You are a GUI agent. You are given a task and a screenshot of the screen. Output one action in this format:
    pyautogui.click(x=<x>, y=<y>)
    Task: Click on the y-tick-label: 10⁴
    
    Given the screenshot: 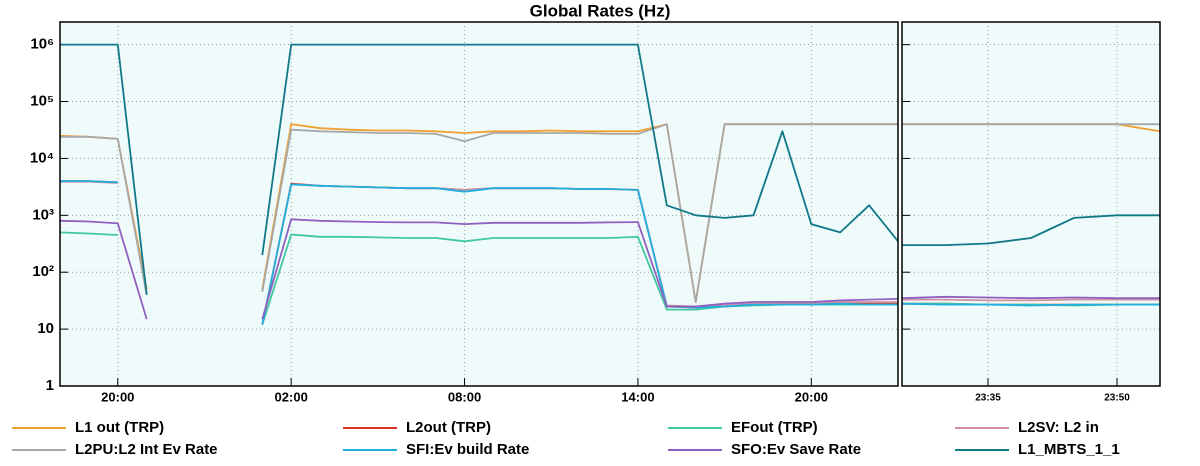 What is the action you would take?
    pyautogui.click(x=42, y=157)
    